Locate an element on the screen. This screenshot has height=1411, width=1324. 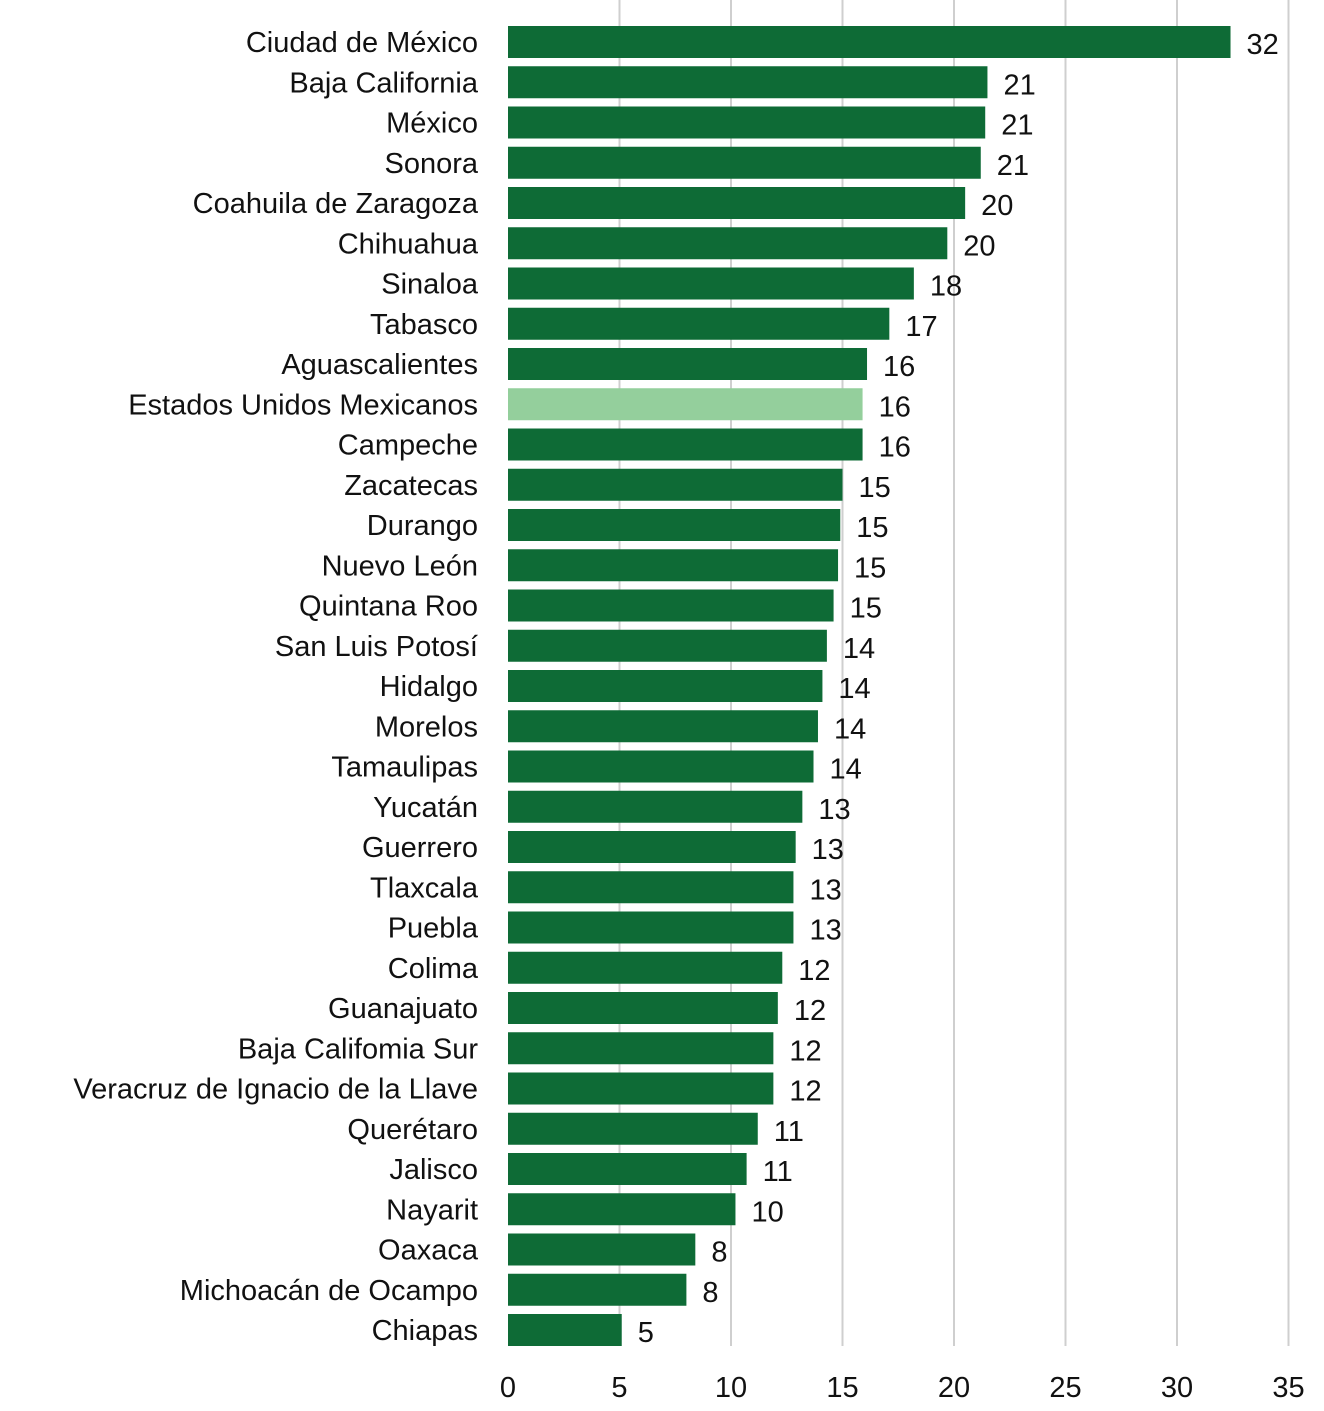
category-label: Nuevo León is located at coordinates (400, 566).